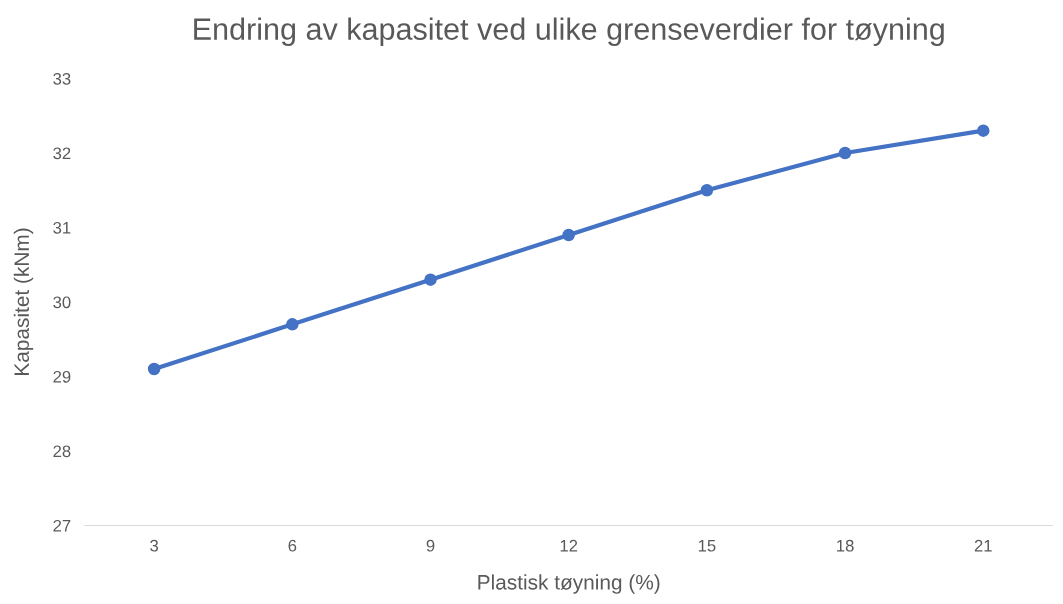 This screenshot has width=1063, height=604. What do you see at coordinates (62, 525) in the screenshot?
I see `y-tick-label: 27` at bounding box center [62, 525].